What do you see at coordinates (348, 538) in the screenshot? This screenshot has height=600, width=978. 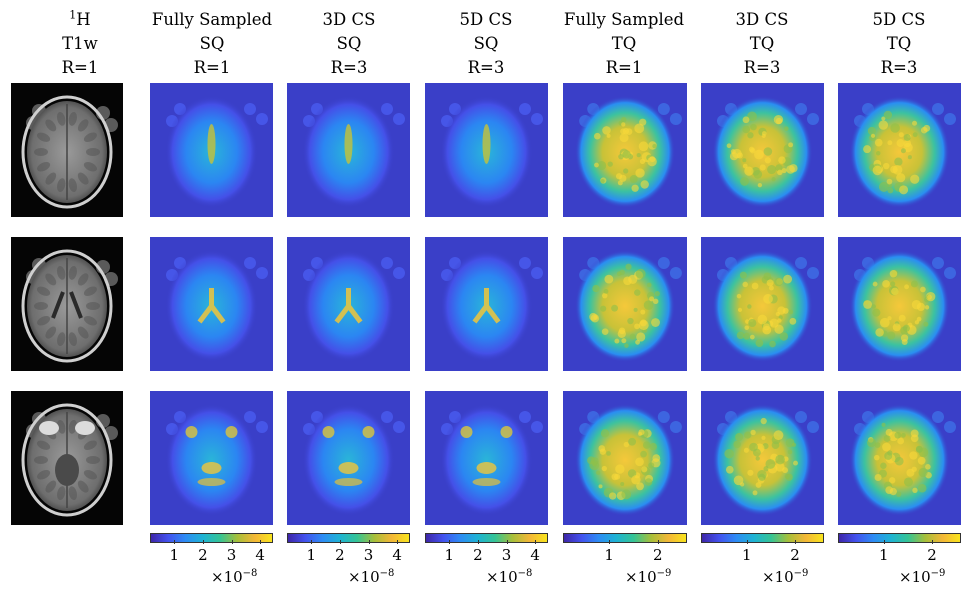 I see `colorbar-sq-3dcs` at bounding box center [348, 538].